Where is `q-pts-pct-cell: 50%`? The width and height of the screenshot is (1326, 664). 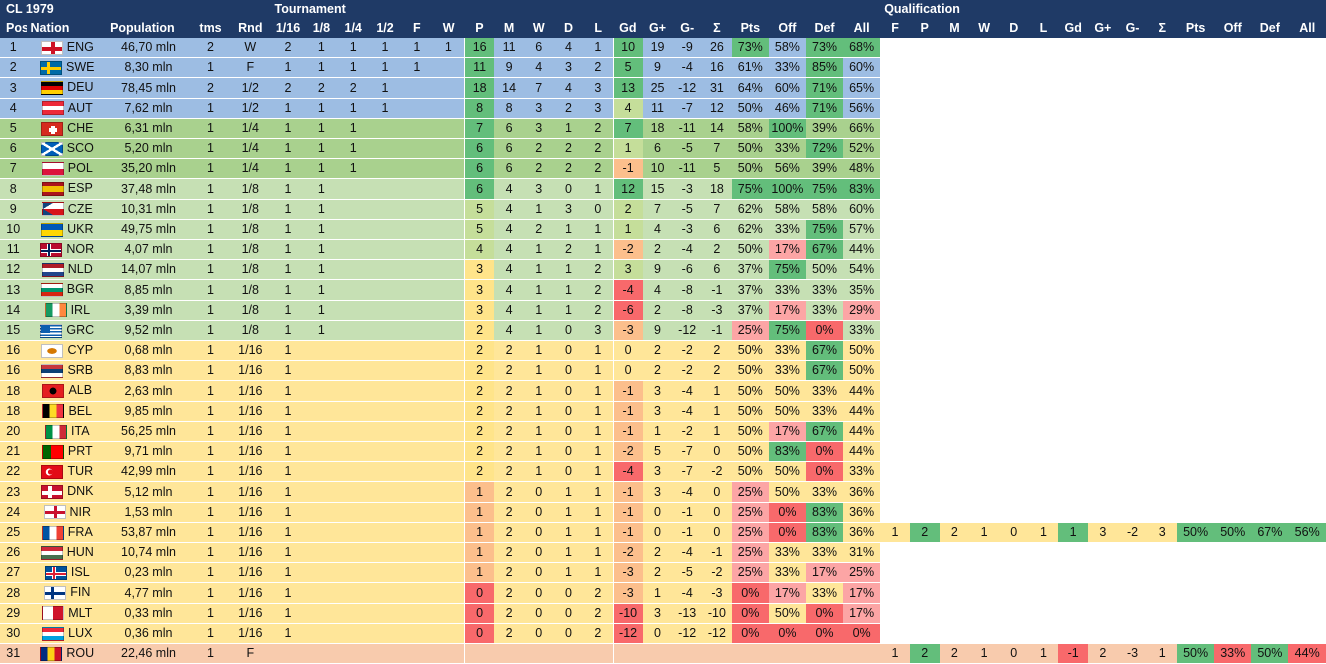 q-pts-pct-cell: 50% is located at coordinates (1196, 533).